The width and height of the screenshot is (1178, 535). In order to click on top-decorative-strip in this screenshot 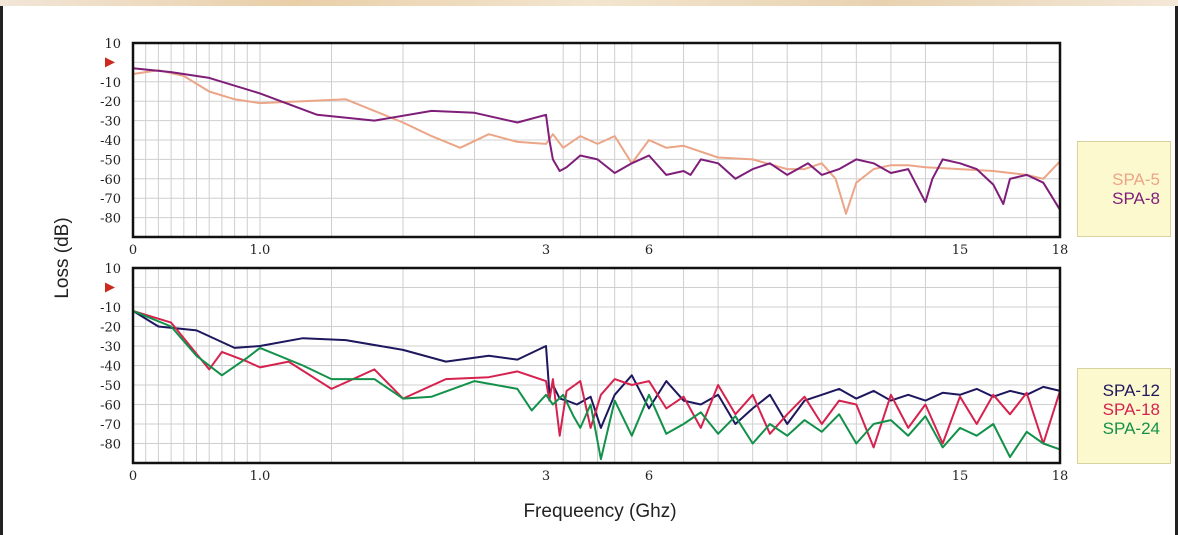, I will do `click(589, 3)`.